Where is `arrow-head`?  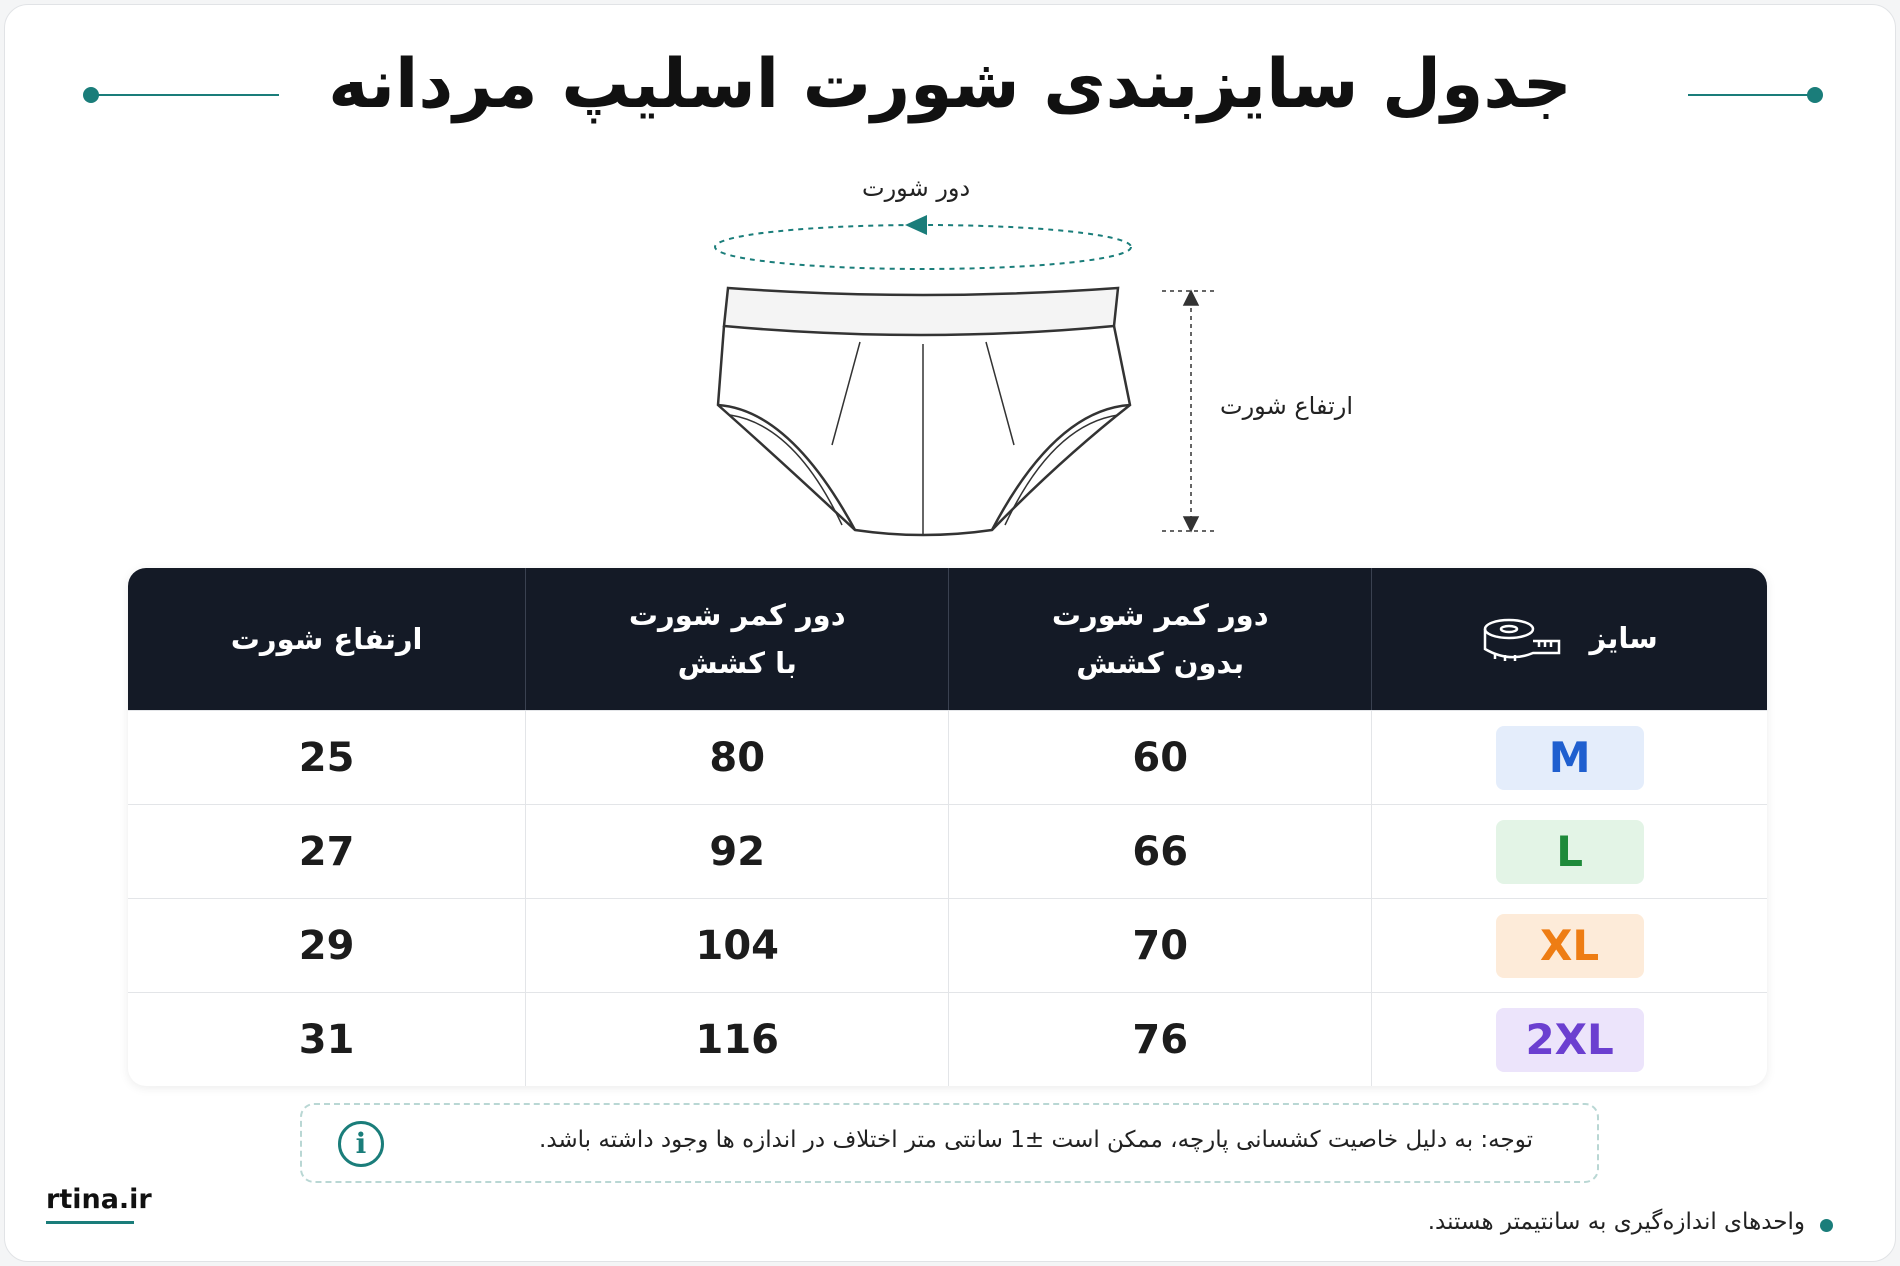 arrow-head is located at coordinates (916, 225).